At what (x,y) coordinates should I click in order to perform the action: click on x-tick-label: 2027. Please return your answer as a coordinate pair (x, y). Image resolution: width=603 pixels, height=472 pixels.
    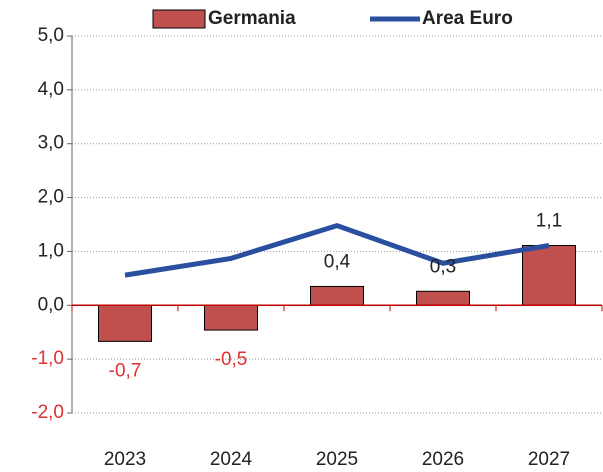
    Looking at the image, I should click on (549, 459).